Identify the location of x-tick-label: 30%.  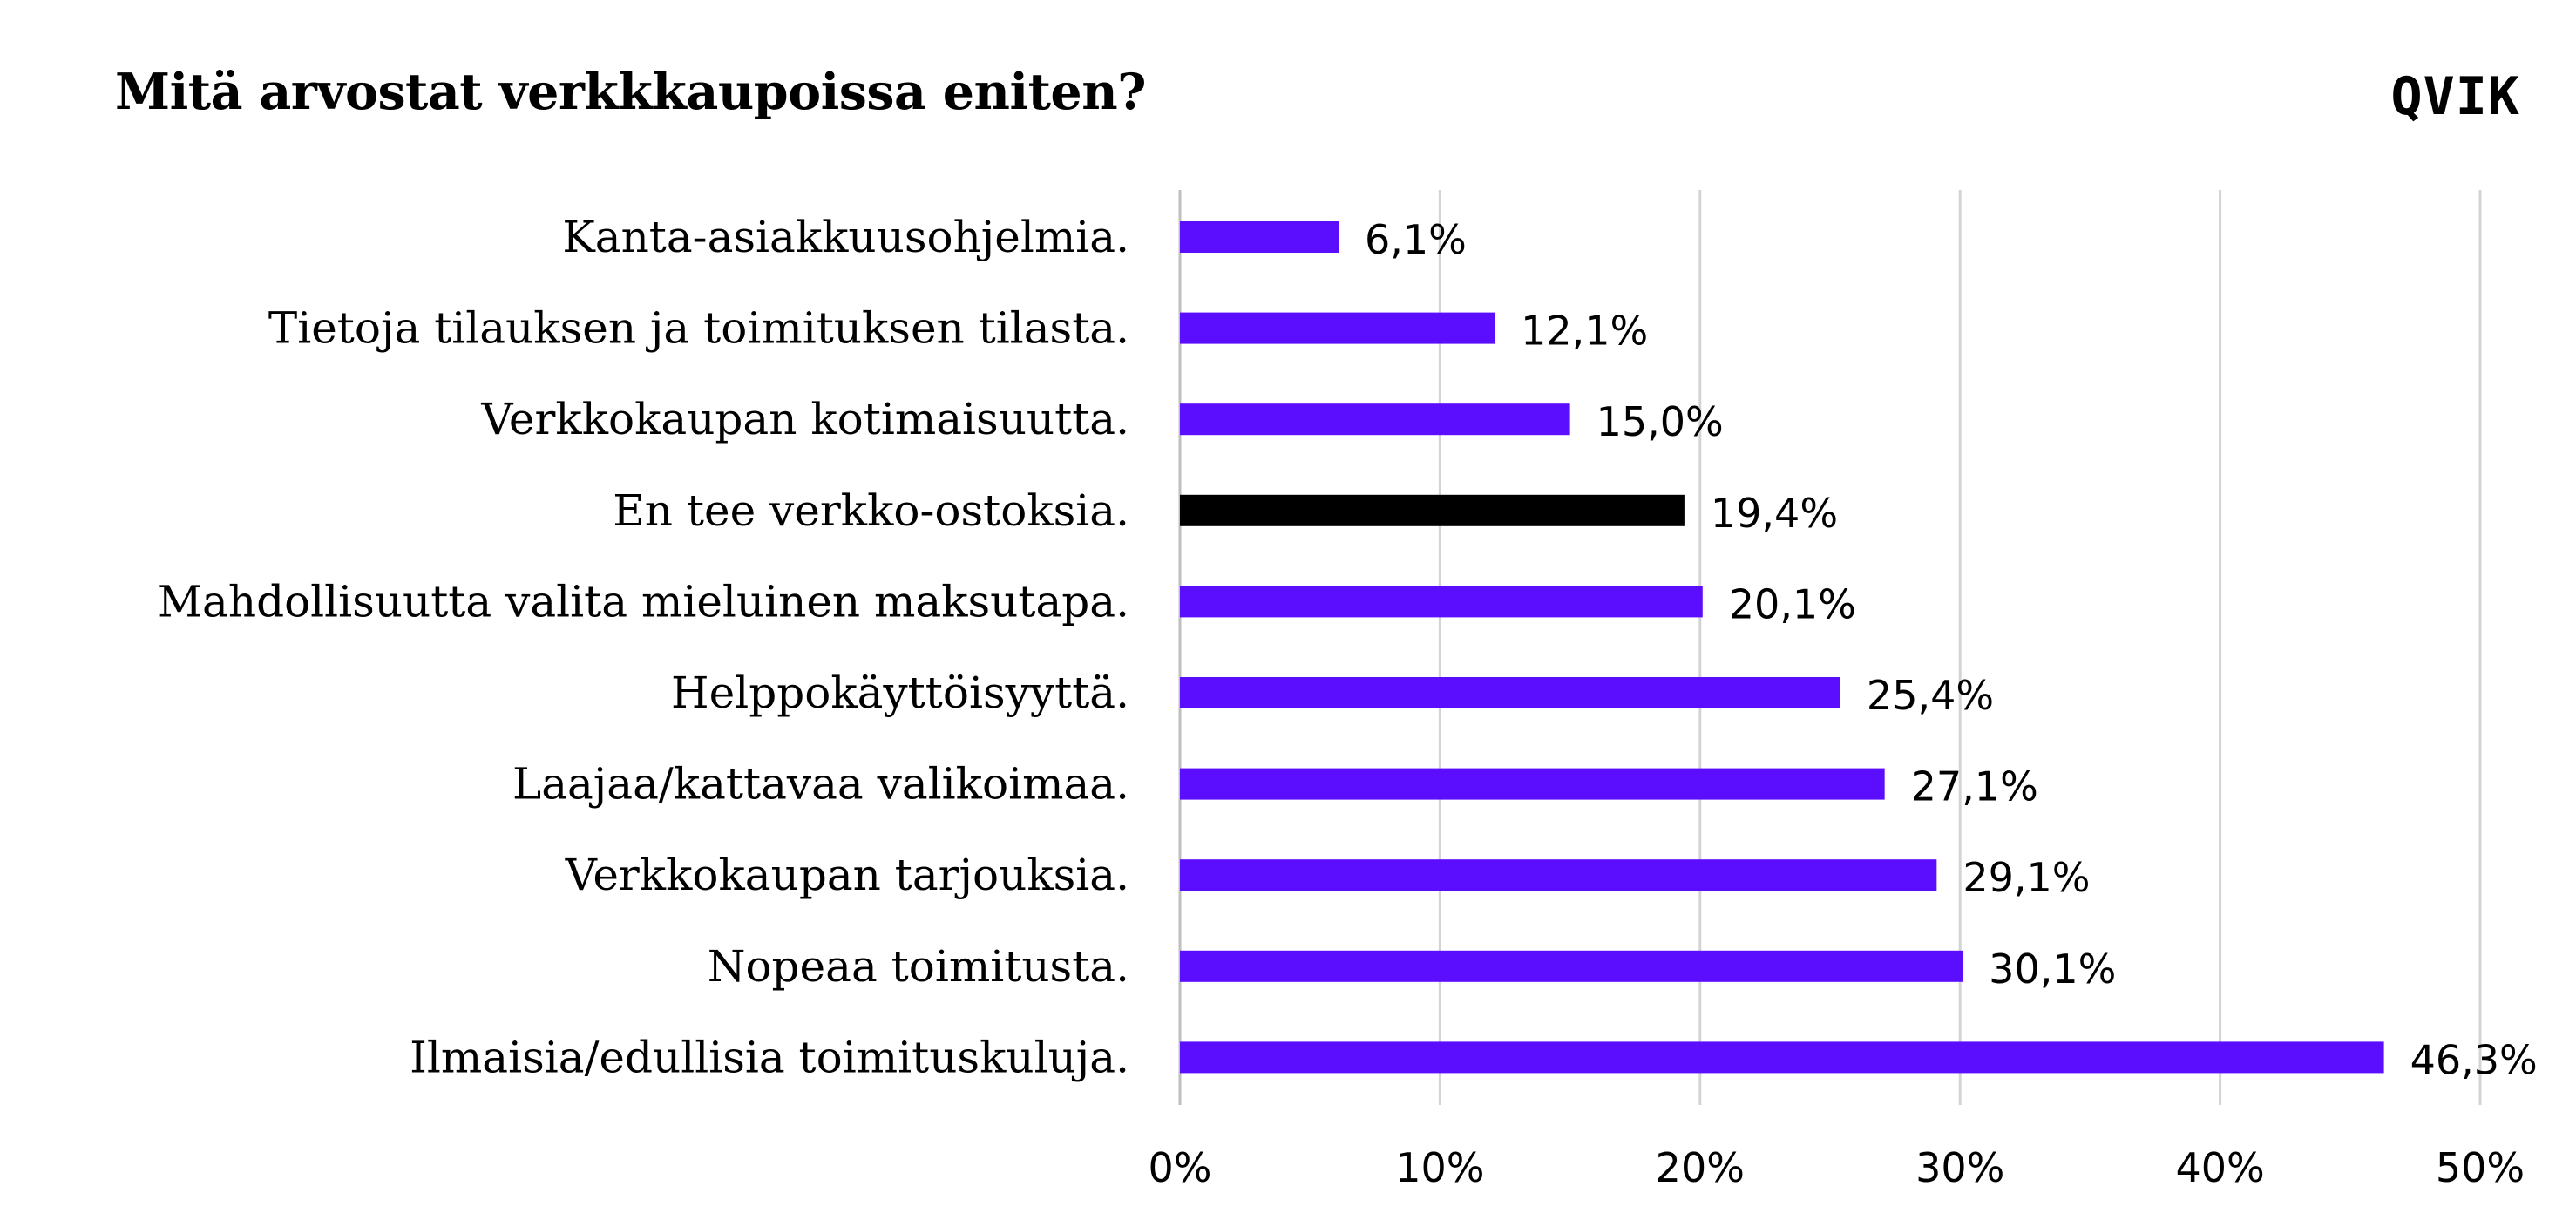
(1960, 1167).